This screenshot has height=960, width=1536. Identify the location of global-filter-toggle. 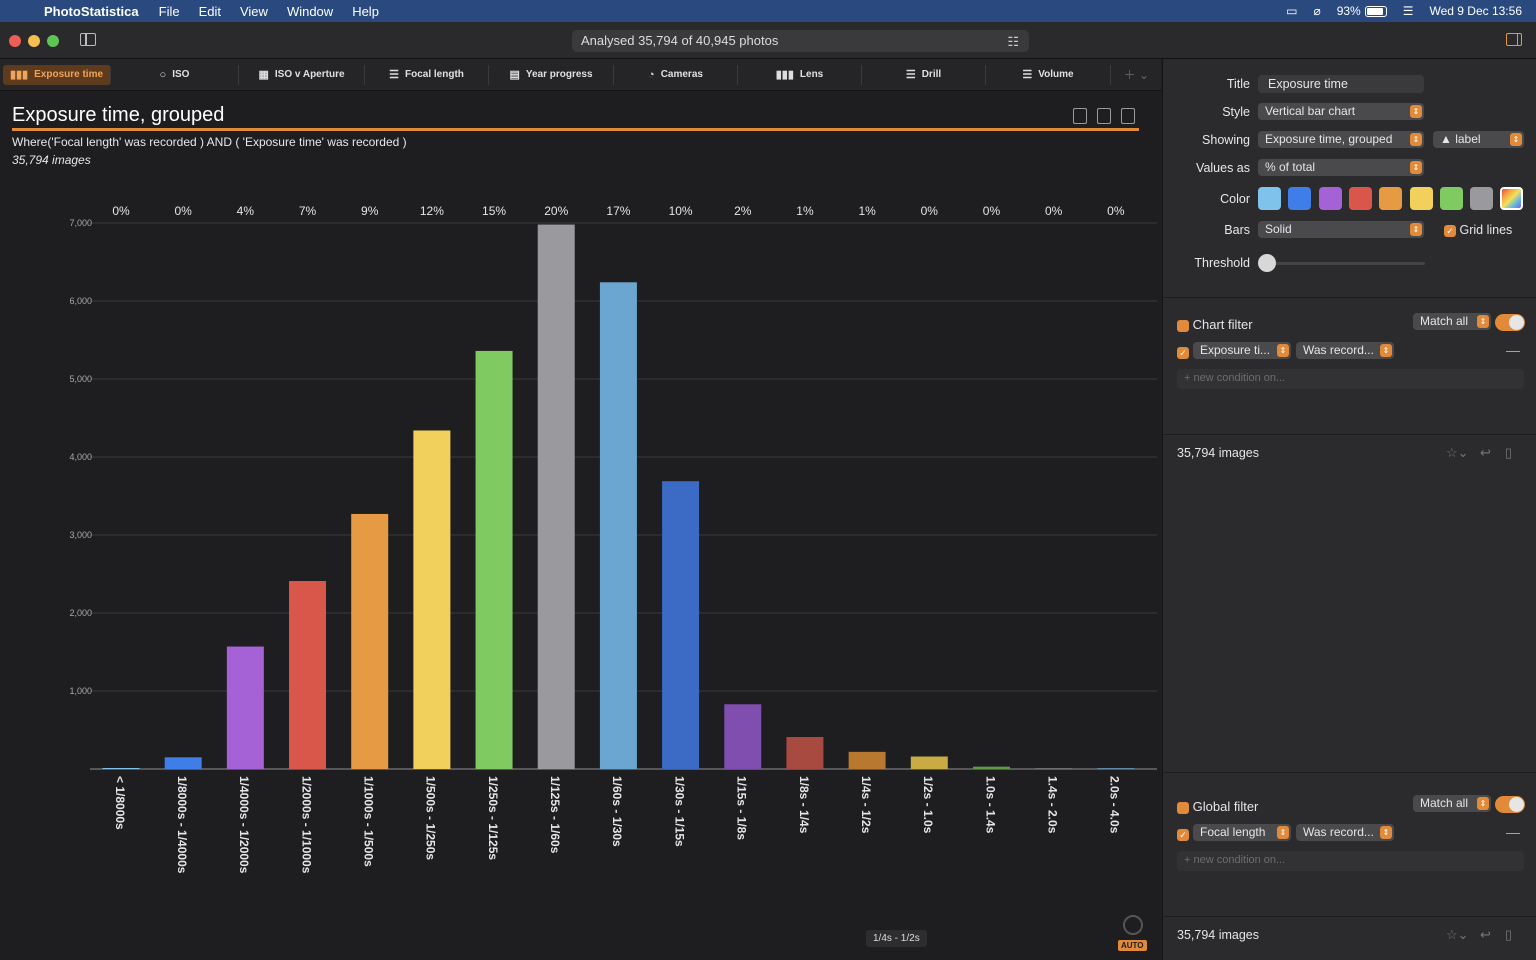
(1510, 804).